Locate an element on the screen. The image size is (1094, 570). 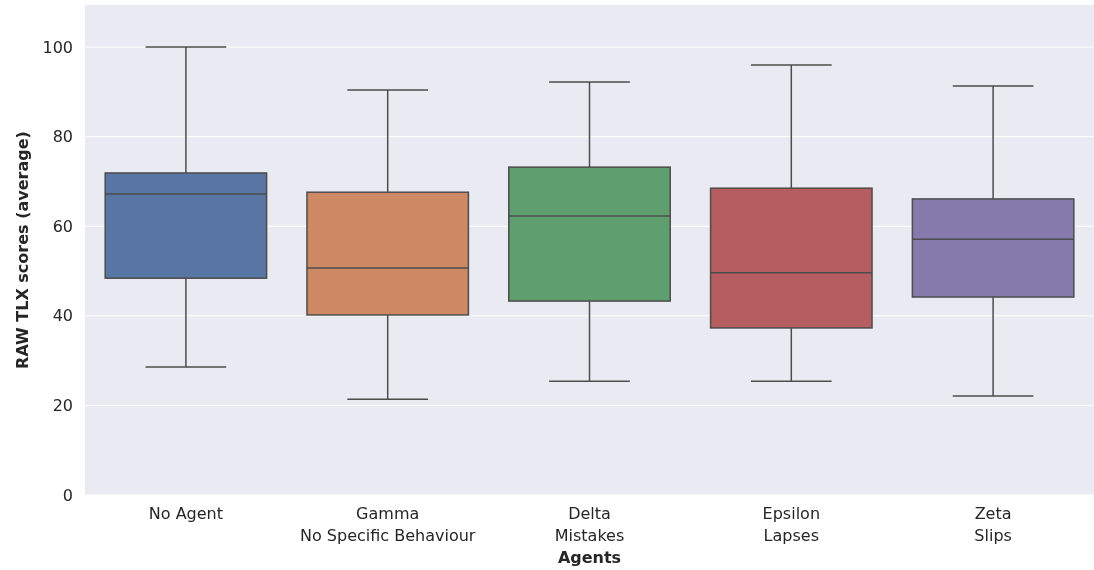
y-tick-label: 20 is located at coordinates (62, 406).